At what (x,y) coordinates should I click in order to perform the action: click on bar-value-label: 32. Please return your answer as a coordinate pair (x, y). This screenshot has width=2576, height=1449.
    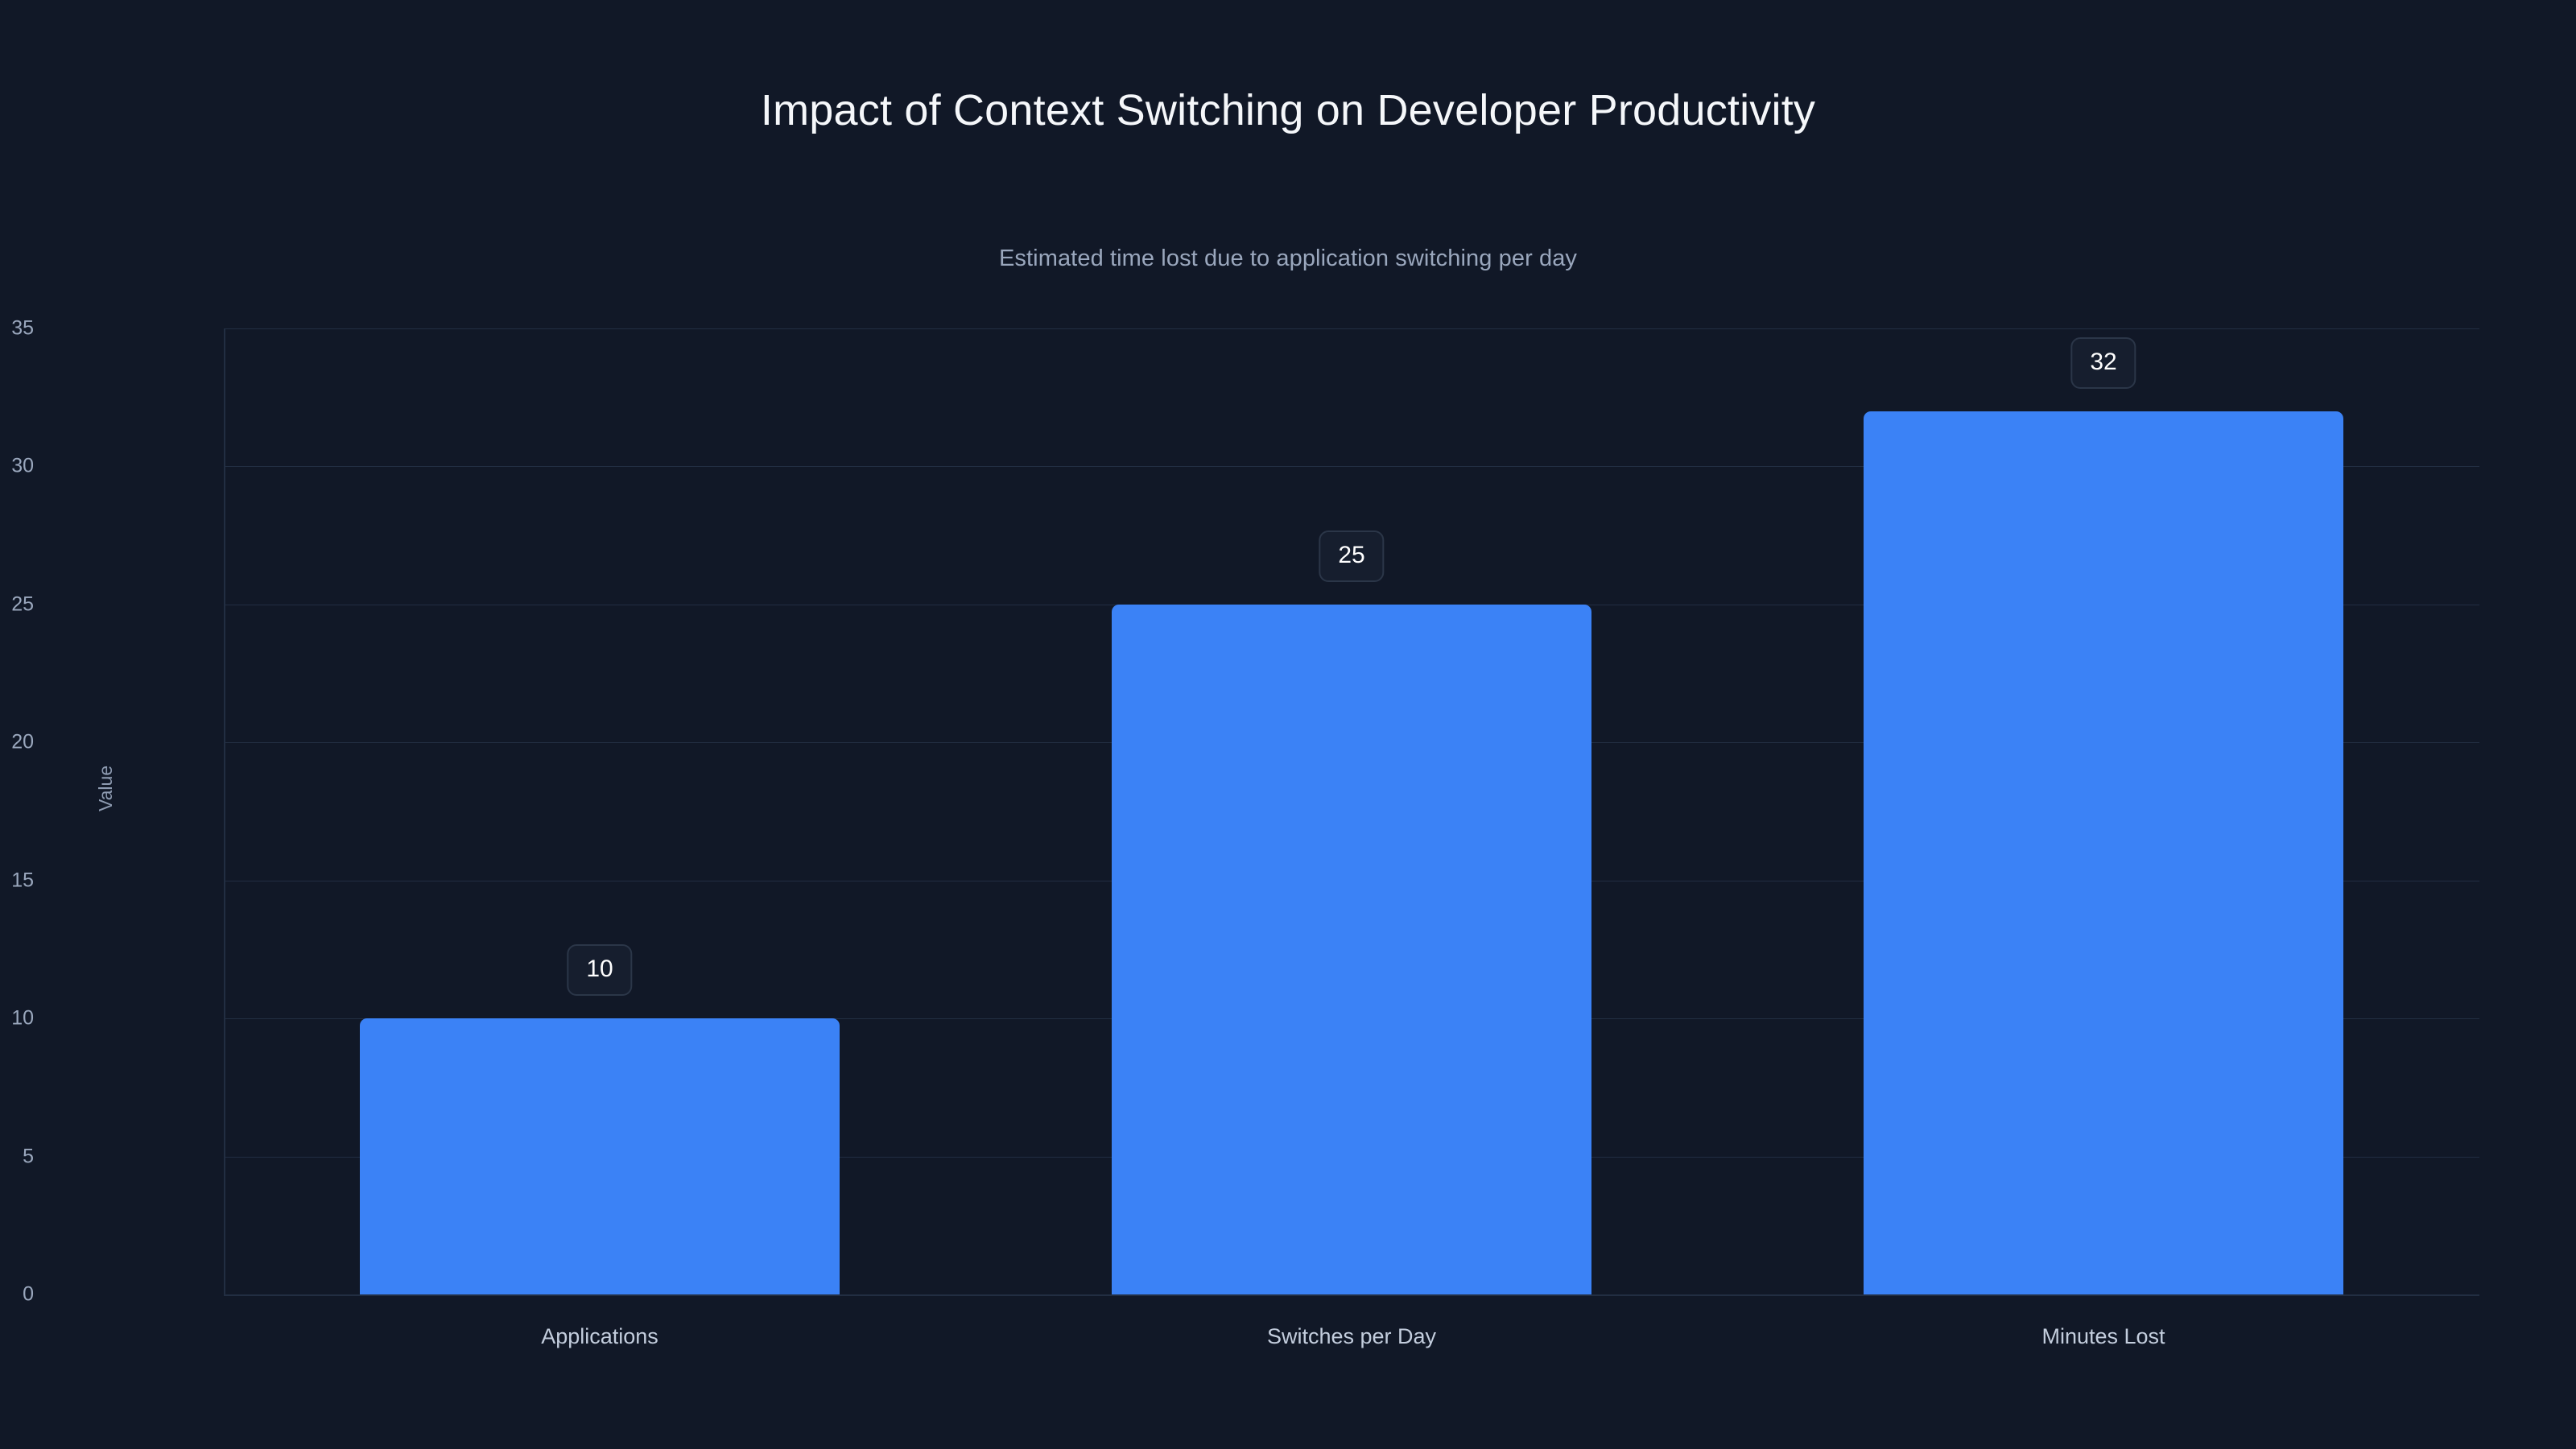
    Looking at the image, I should click on (2103, 362).